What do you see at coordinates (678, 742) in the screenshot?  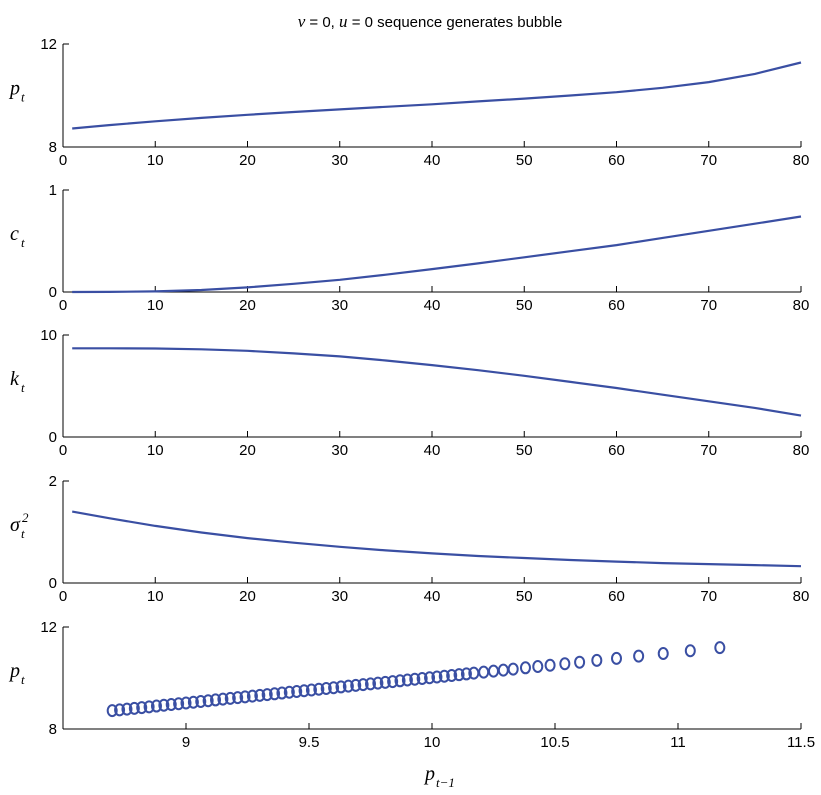 I see `x-tick-label: 11` at bounding box center [678, 742].